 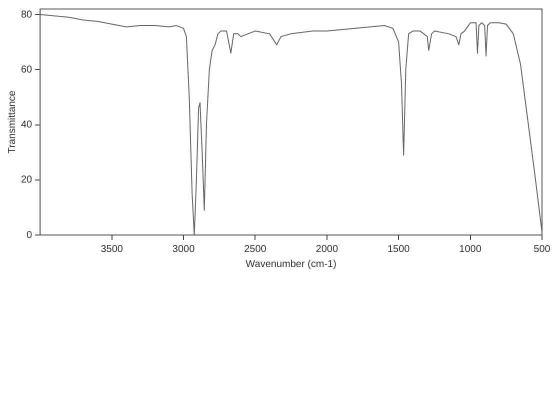 What do you see at coordinates (291, 264) in the screenshot?
I see `x-axis-title: Wavenumber (cm-1)` at bounding box center [291, 264].